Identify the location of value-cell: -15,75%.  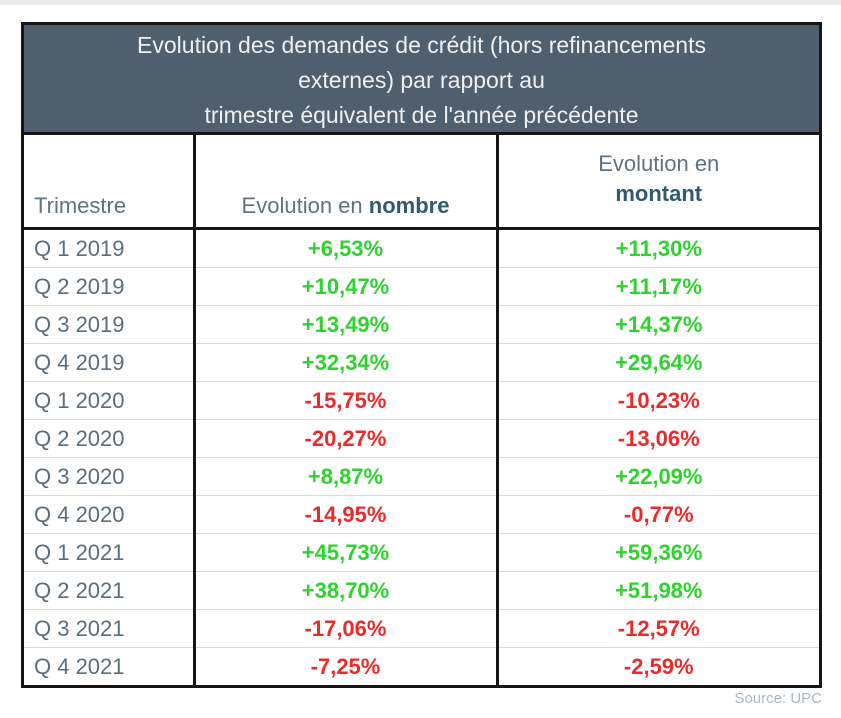
(344, 400).